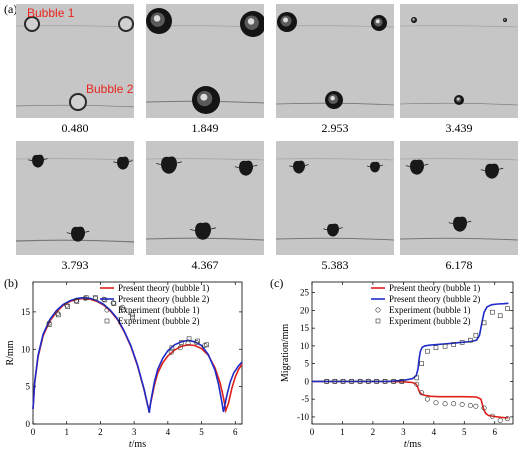 This screenshot has height=463, width=520. What do you see at coordinates (429, 310) in the screenshot?
I see `legend-label: Experiment (bubble 1)` at bounding box center [429, 310].